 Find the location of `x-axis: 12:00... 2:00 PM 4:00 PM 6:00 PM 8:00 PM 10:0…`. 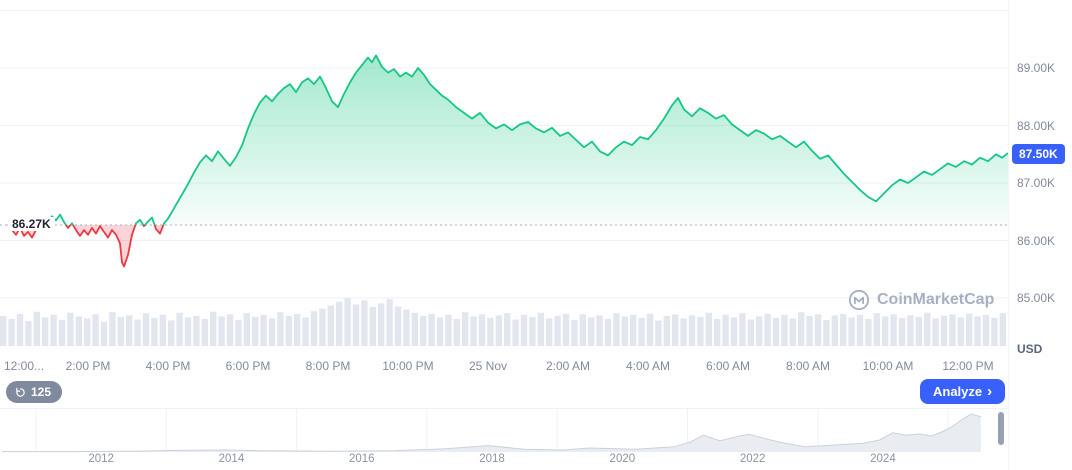

x-axis: 12:00... 2:00 PM 4:00 PM 6:00 PM 8:00 PM 10:0… is located at coordinates (504, 367).